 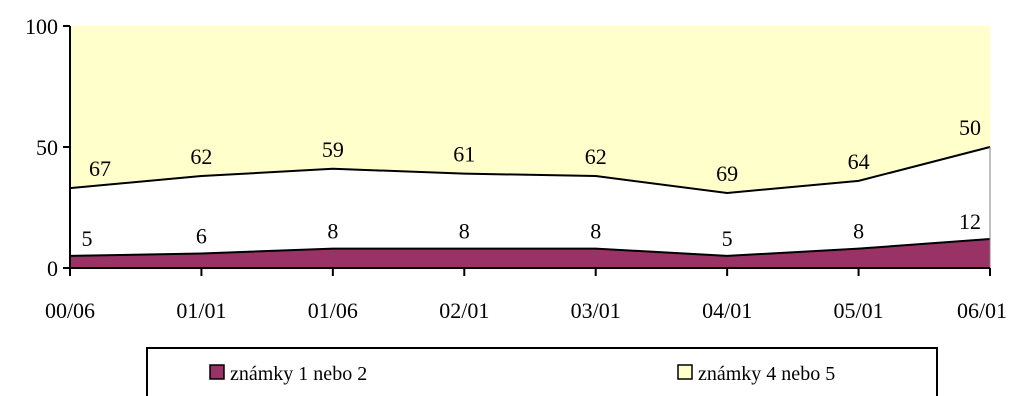 What do you see at coordinates (47, 147) in the screenshot?
I see `y-tick-label: 50` at bounding box center [47, 147].